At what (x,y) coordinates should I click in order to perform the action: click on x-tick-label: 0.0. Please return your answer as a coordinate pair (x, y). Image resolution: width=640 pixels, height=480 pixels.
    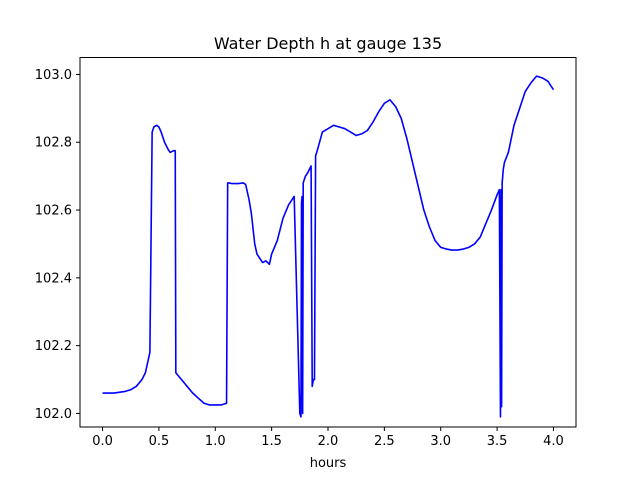
    Looking at the image, I should click on (102, 441).